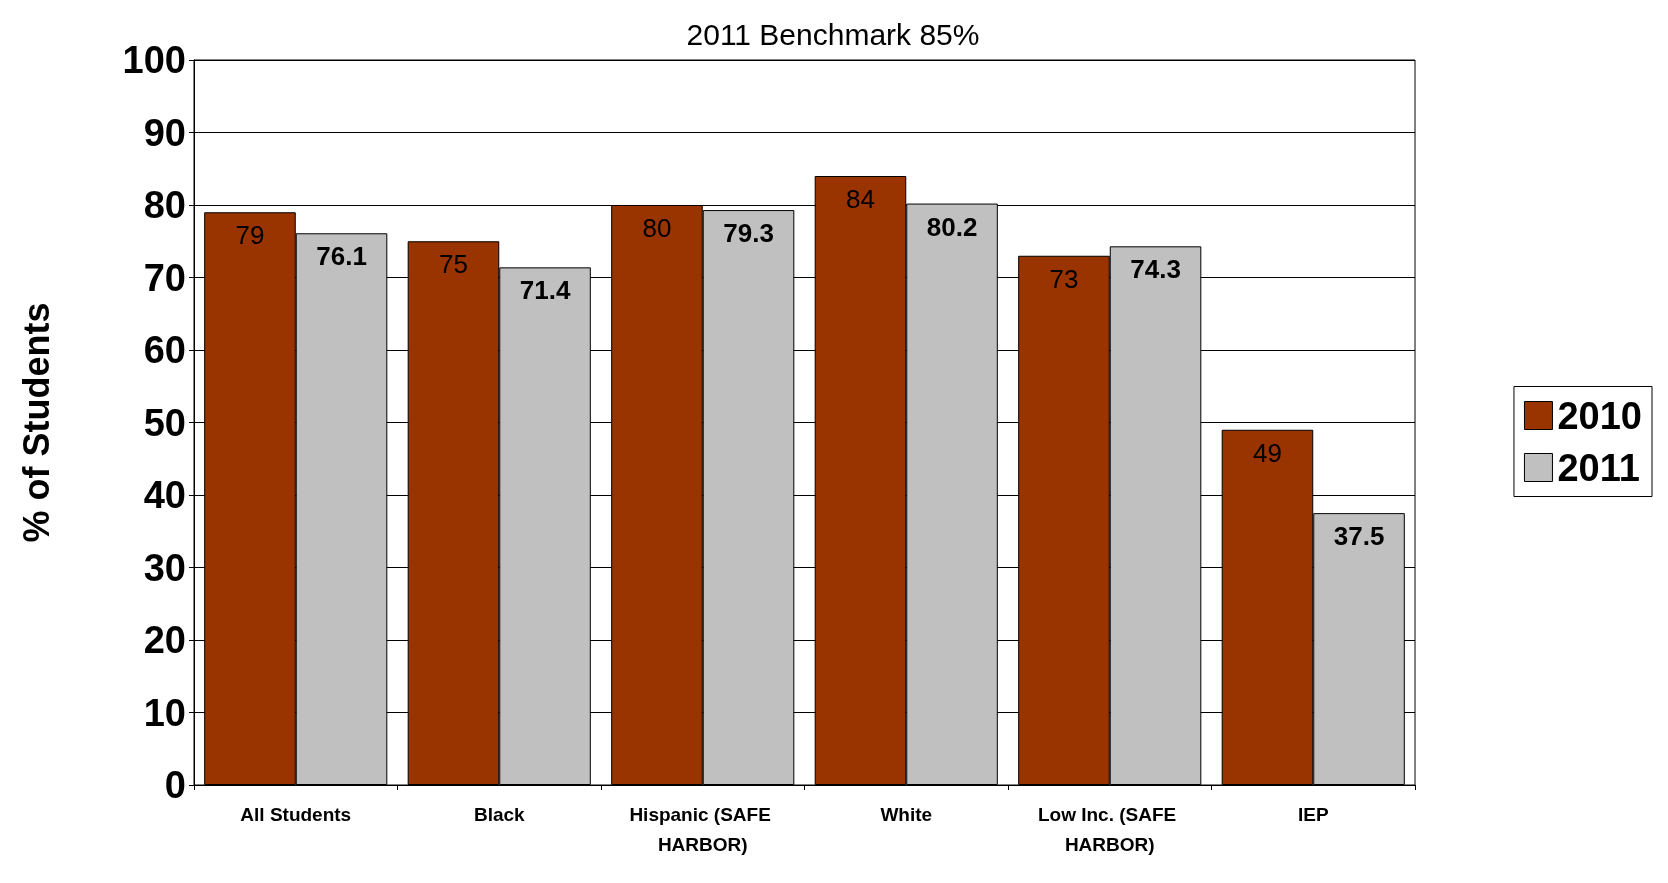 The width and height of the screenshot is (1668, 883). Describe the element at coordinates (1064, 278) in the screenshot. I see `data-label: 73` at that location.